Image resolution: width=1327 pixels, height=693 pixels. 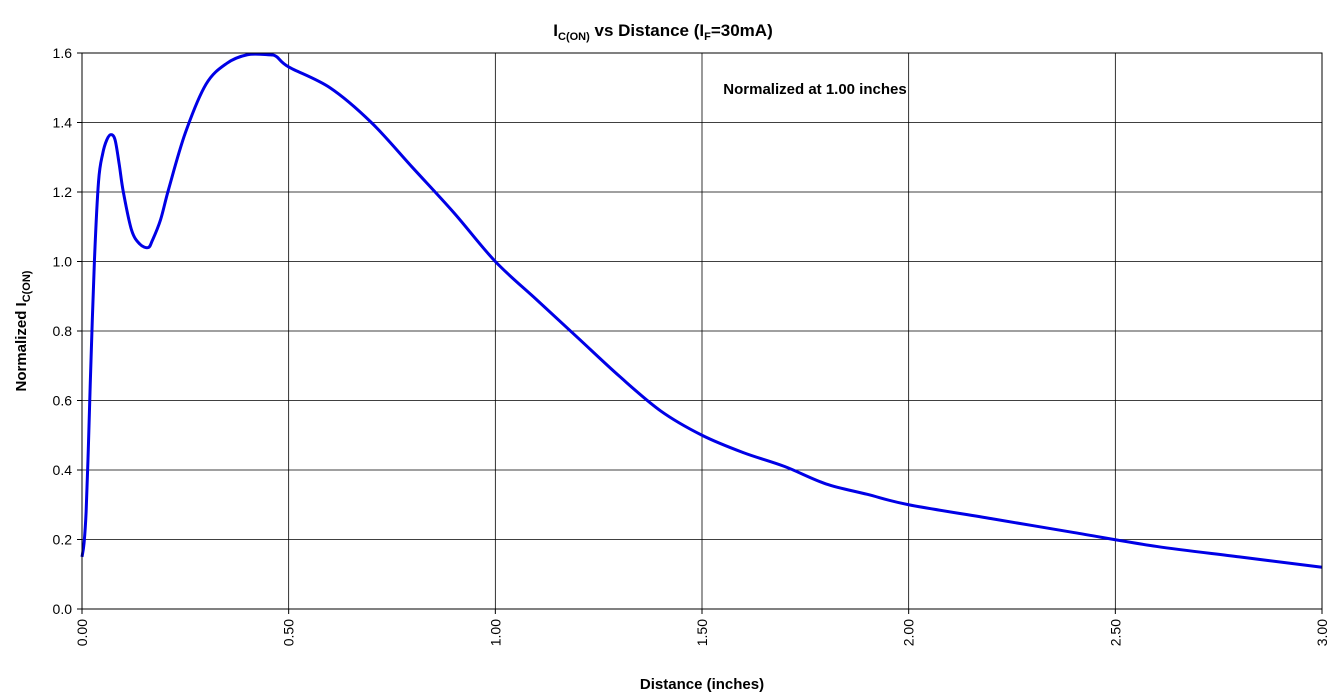 I want to click on x-tick-label: 2.50, so click(x=1115, y=632).